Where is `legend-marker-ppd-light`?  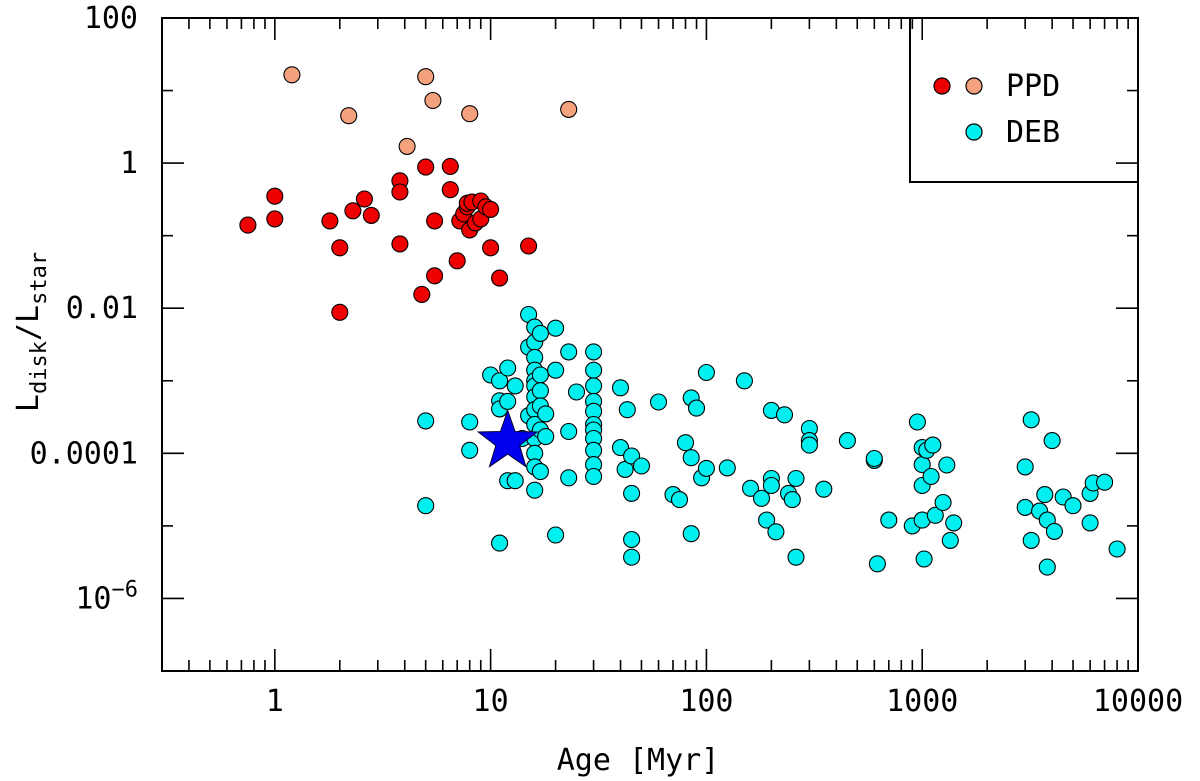
legend-marker-ppd-light is located at coordinates (974, 86).